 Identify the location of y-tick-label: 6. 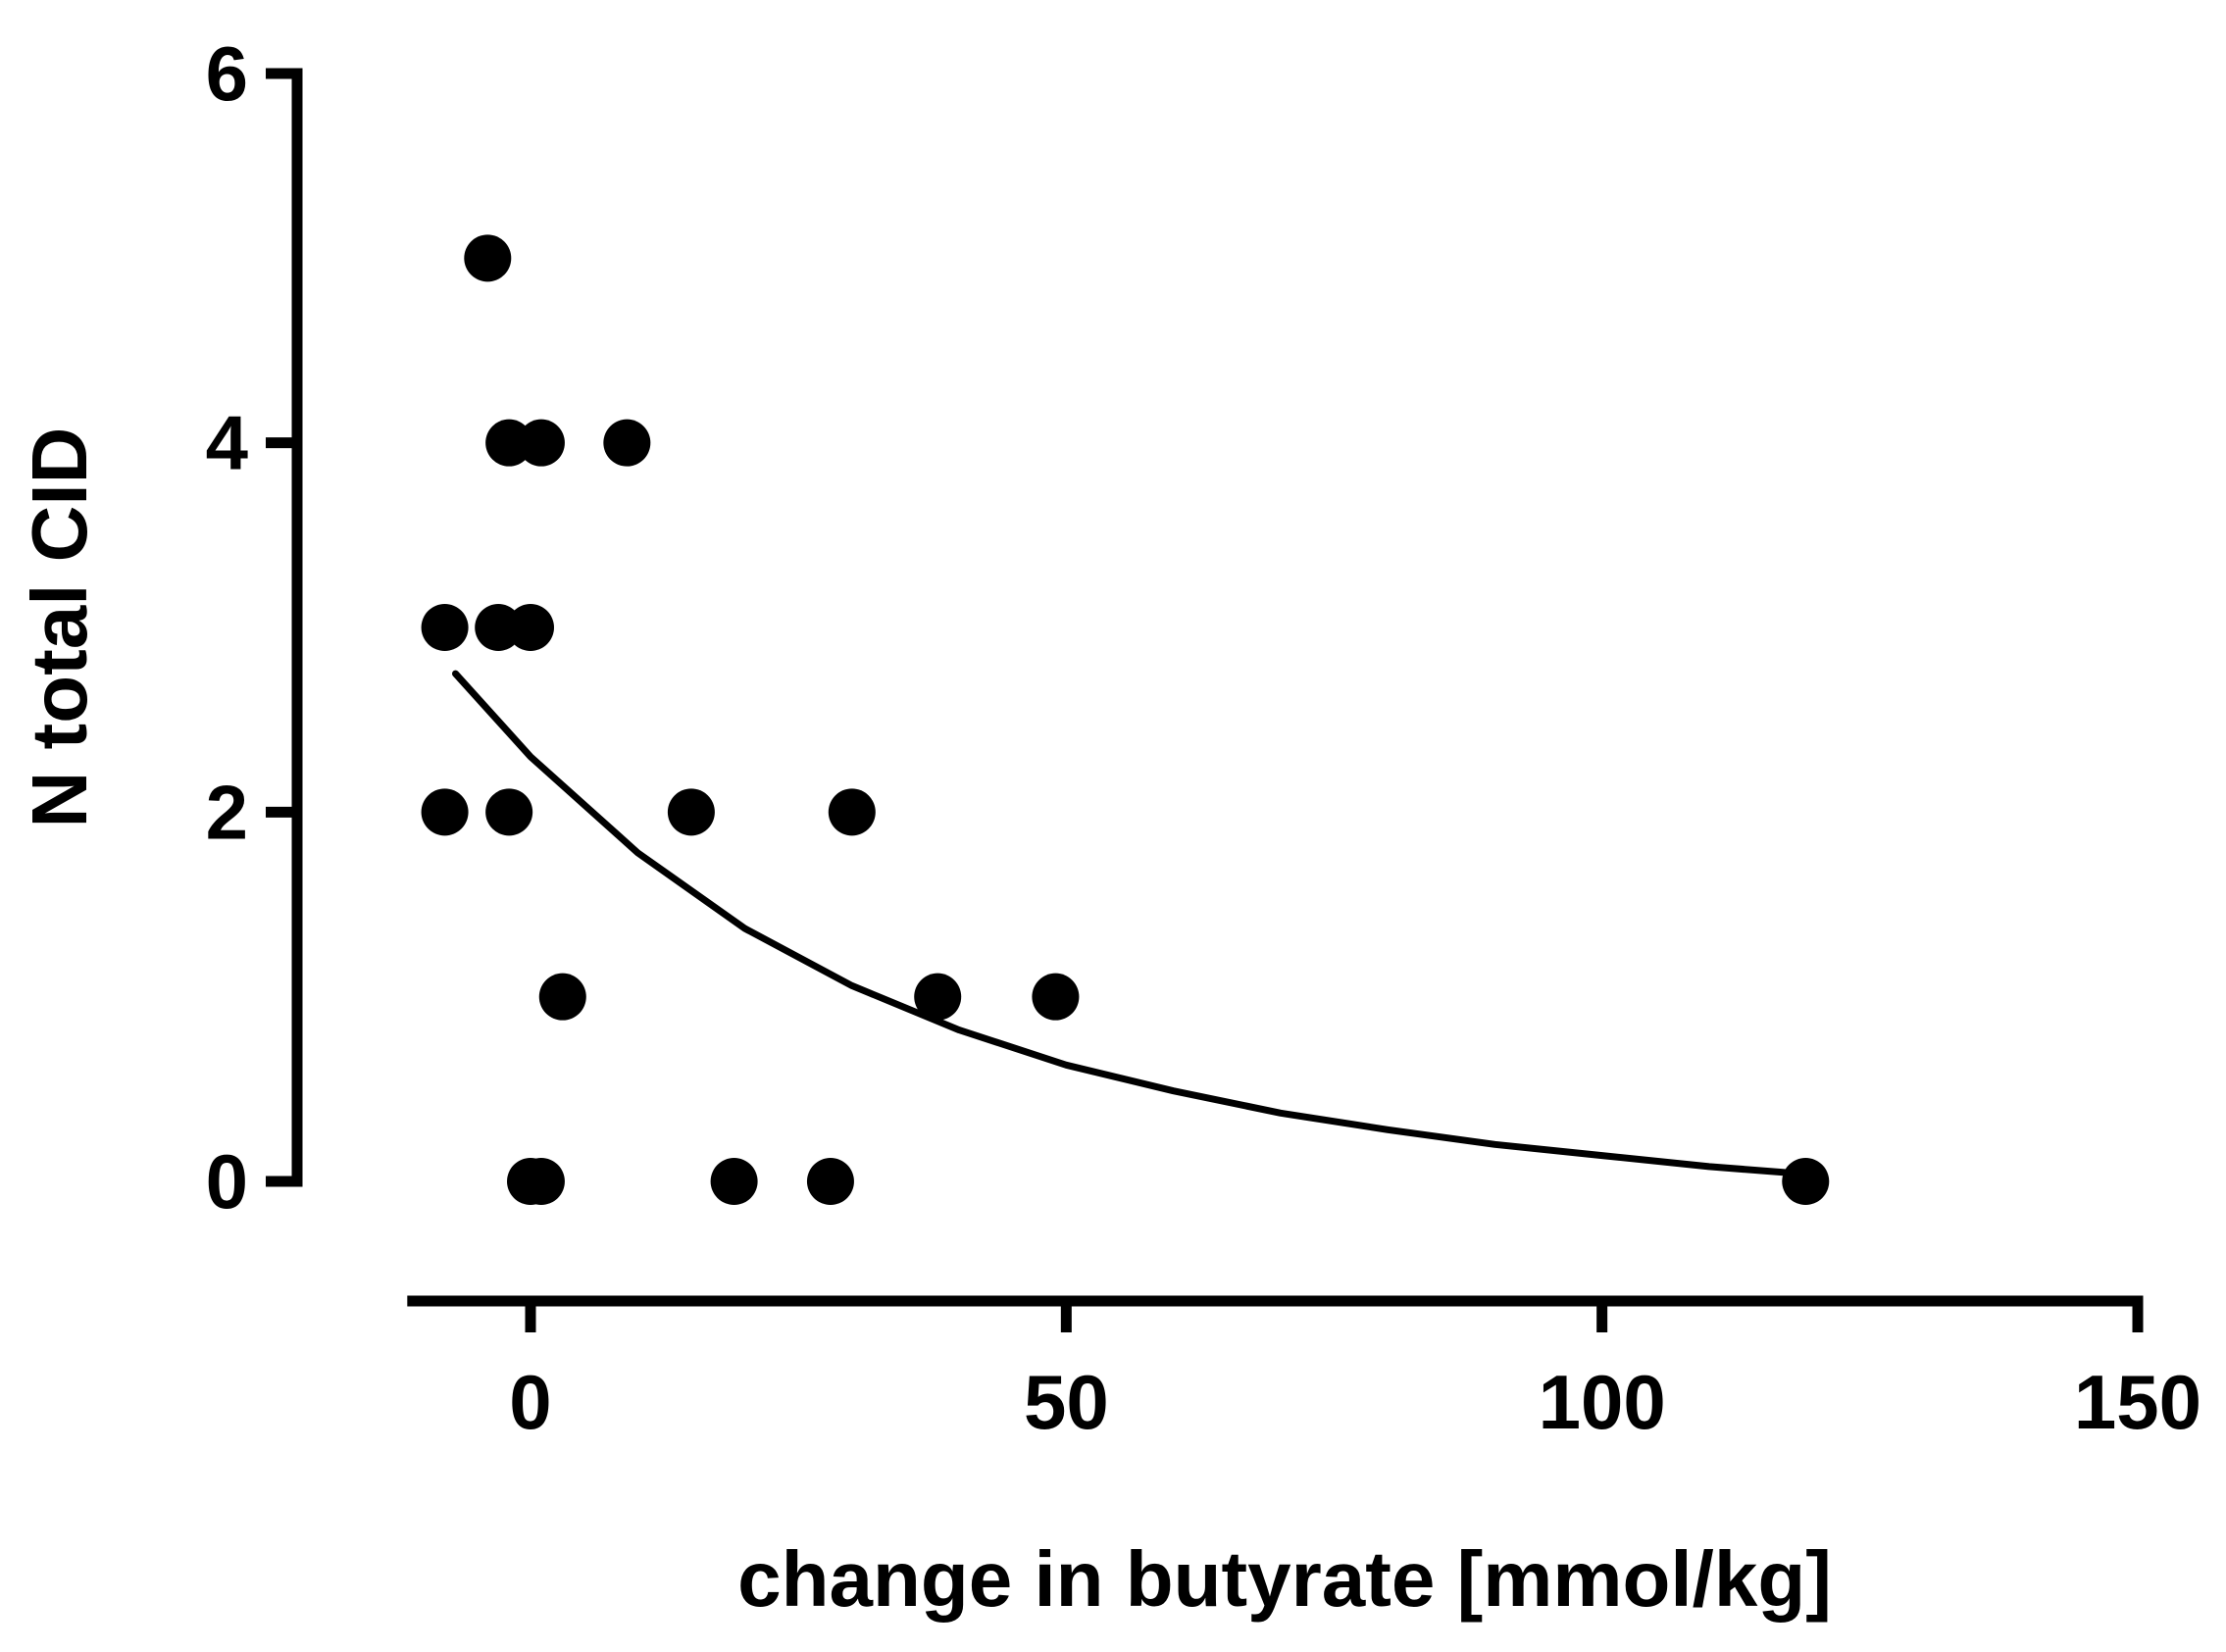
(227, 74).